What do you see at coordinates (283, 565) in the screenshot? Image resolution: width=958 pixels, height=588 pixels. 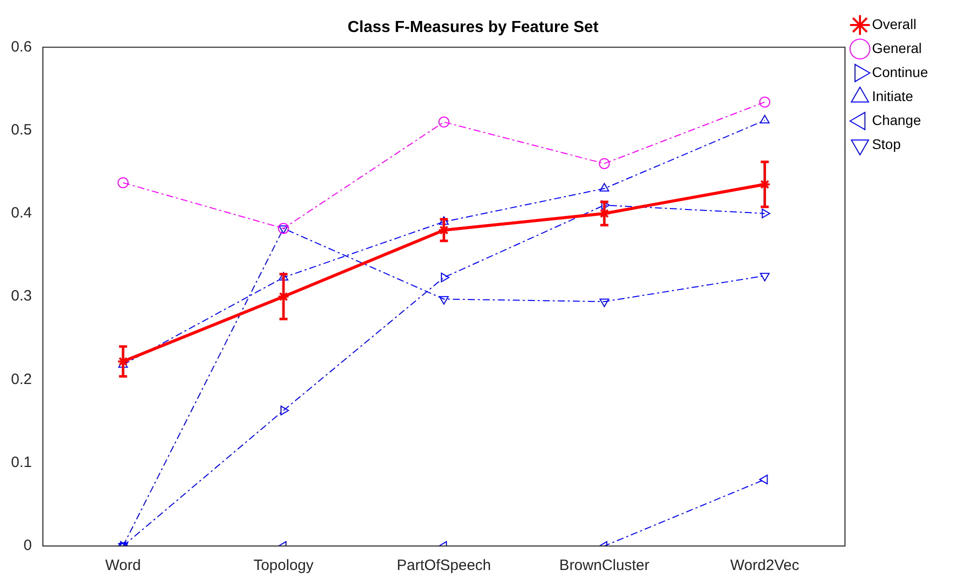 I see `x-tick-label: Topology` at bounding box center [283, 565].